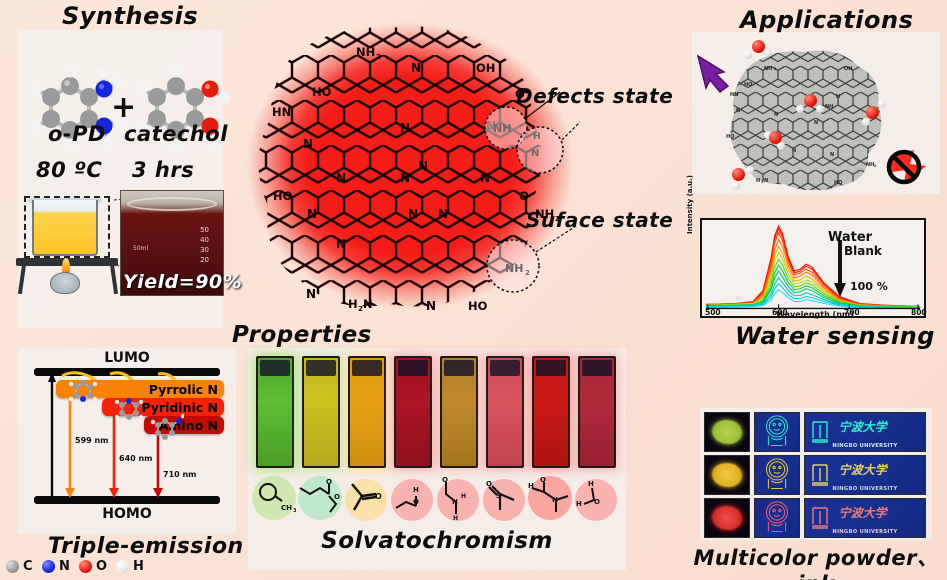  I want to click on formamide-structure-icon: O N H H, so click(458, 499).